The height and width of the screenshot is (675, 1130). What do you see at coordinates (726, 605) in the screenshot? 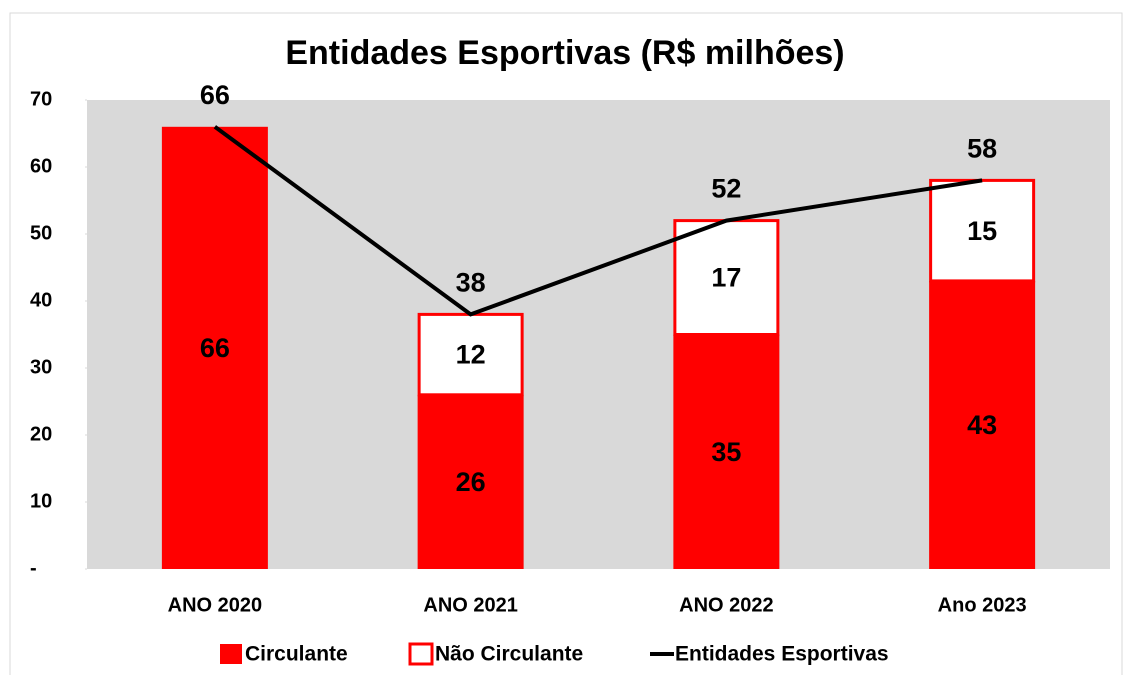
I see `x-tick-label: ANO 2022` at bounding box center [726, 605].